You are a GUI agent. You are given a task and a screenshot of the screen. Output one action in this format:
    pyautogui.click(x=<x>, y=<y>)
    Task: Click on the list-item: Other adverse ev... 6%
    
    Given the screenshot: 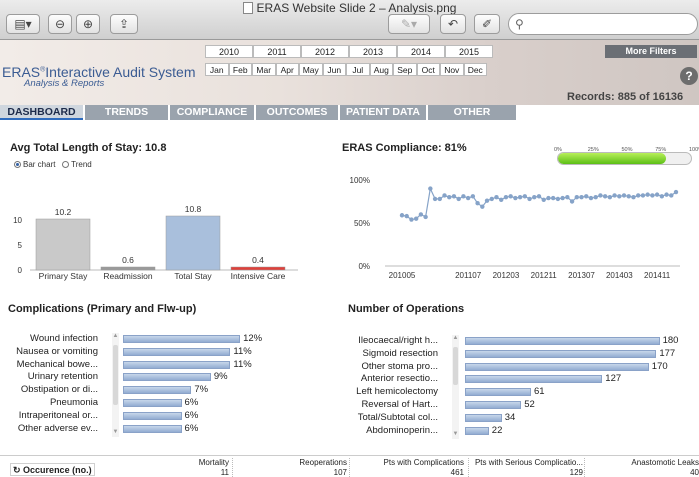 What is the action you would take?
    pyautogui.click(x=175, y=429)
    